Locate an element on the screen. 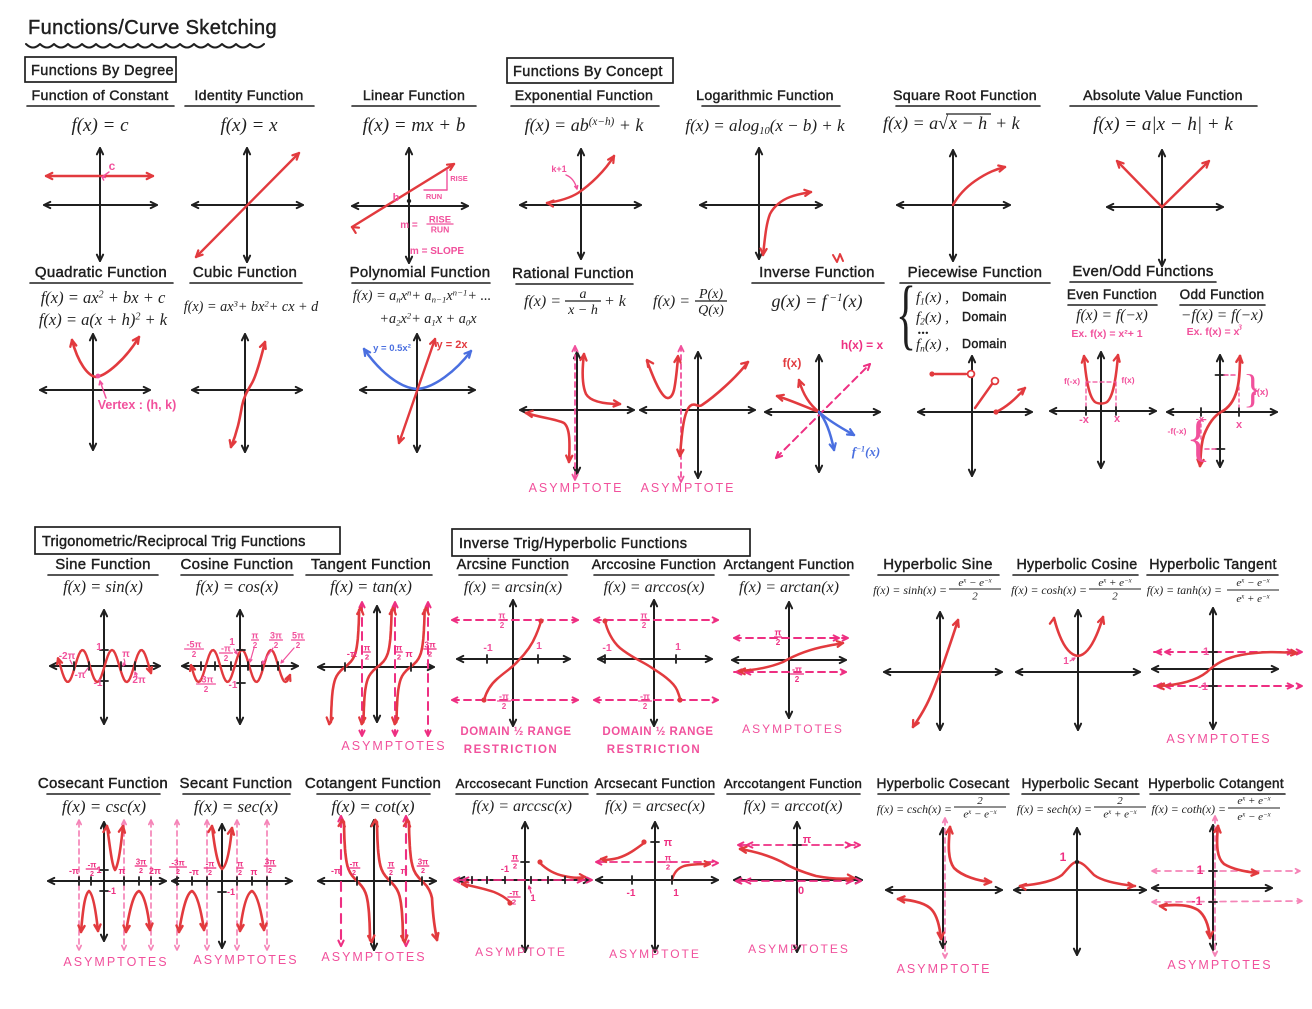 Image resolution: width=1312 pixels, height=1009 pixels. svg-text: ex​ + e−x​ is located at coordinates (1119, 814).